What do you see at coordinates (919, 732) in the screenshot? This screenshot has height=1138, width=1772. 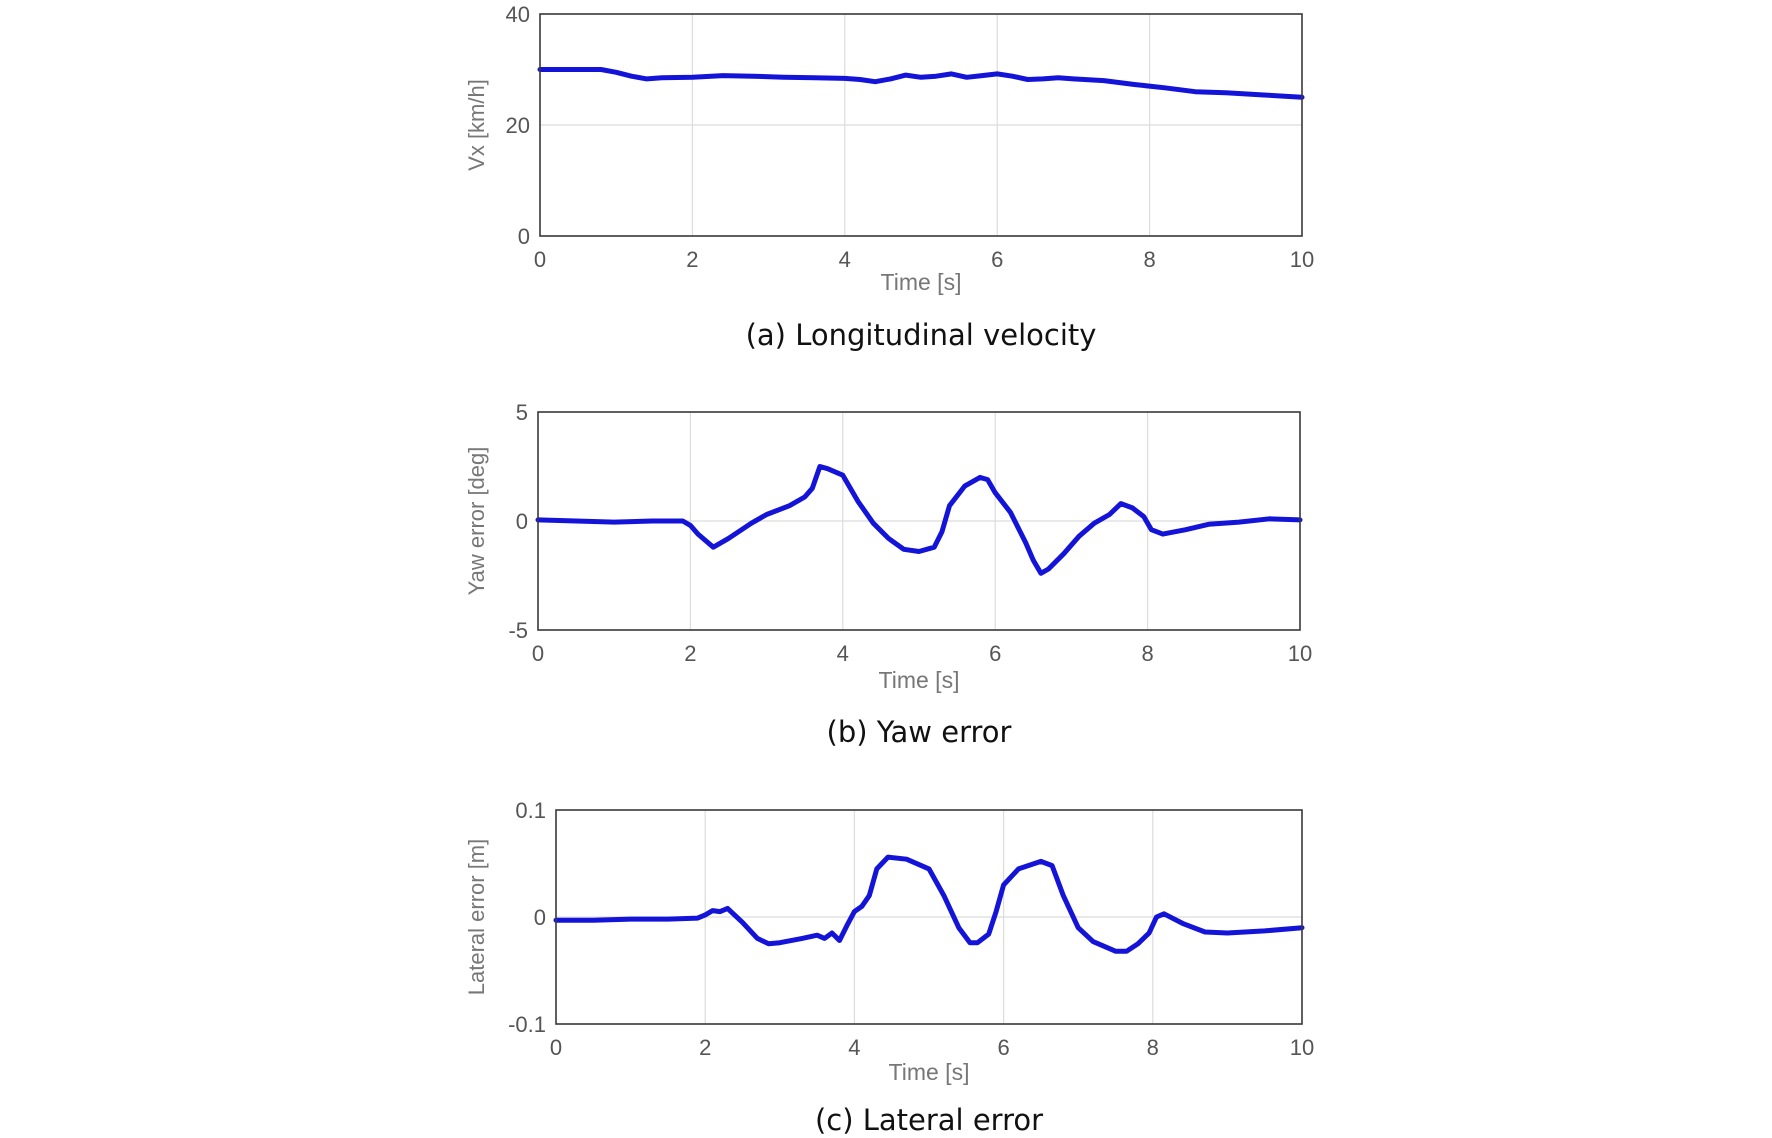 I see `yaw-error-caption: (b) Yaw error` at bounding box center [919, 732].